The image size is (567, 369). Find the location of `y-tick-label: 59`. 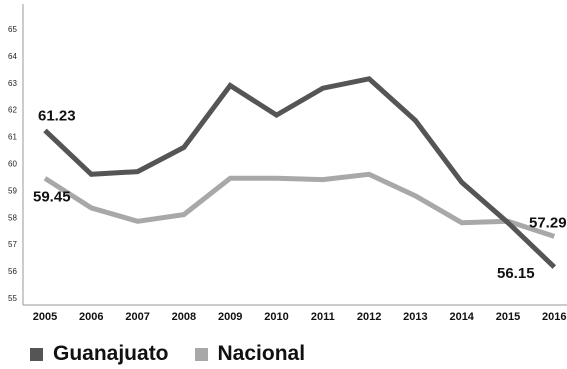

y-tick-label: 59 is located at coordinates (12, 190).